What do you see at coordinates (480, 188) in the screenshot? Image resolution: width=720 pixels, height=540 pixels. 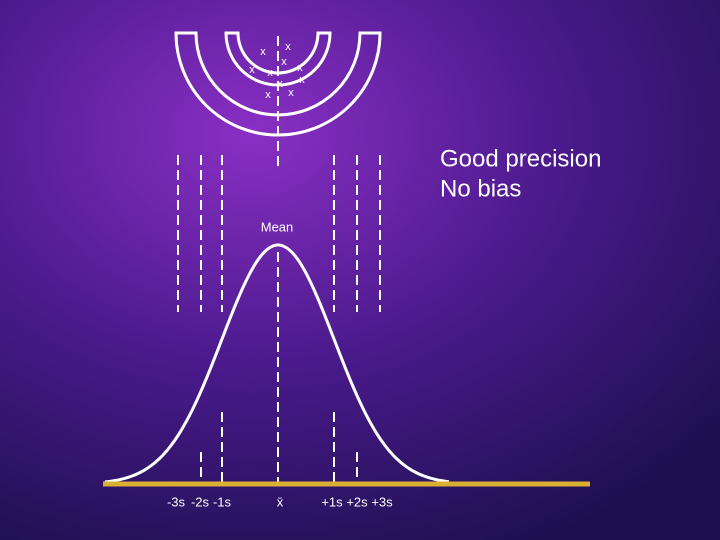 I see `caption: No bias` at bounding box center [480, 188].